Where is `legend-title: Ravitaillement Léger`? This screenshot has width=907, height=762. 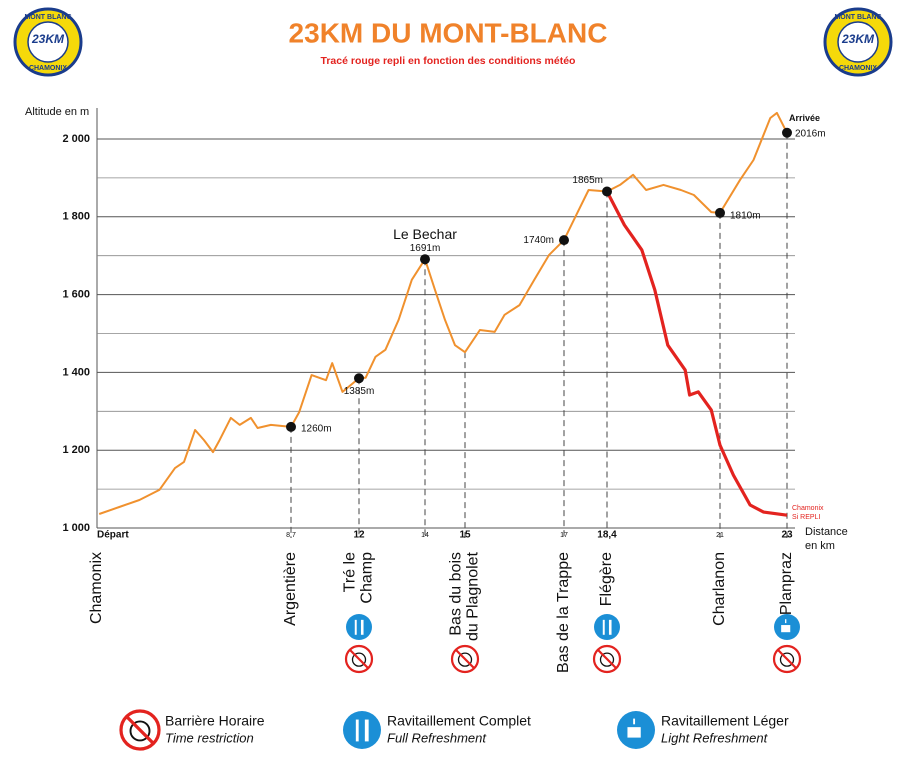
legend-title: Ravitaillement Léger is located at coordinates (725, 721).